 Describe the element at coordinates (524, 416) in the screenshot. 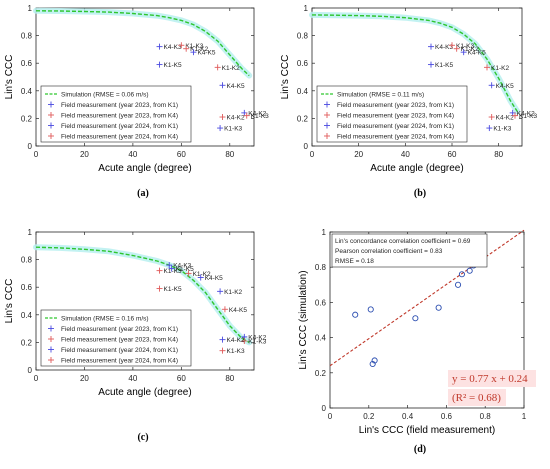

I see `x-tick-label: 1` at that location.